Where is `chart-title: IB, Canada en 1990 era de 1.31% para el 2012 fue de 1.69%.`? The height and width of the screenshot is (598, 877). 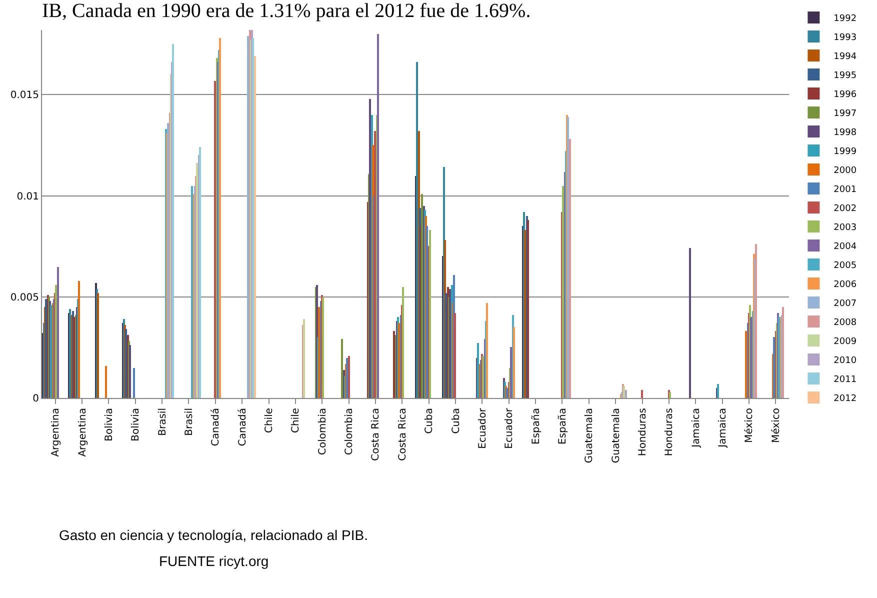 chart-title: IB, Canada en 1990 era de 1.31% para el 2012 fue de 1.69%. is located at coordinates (286, 11).